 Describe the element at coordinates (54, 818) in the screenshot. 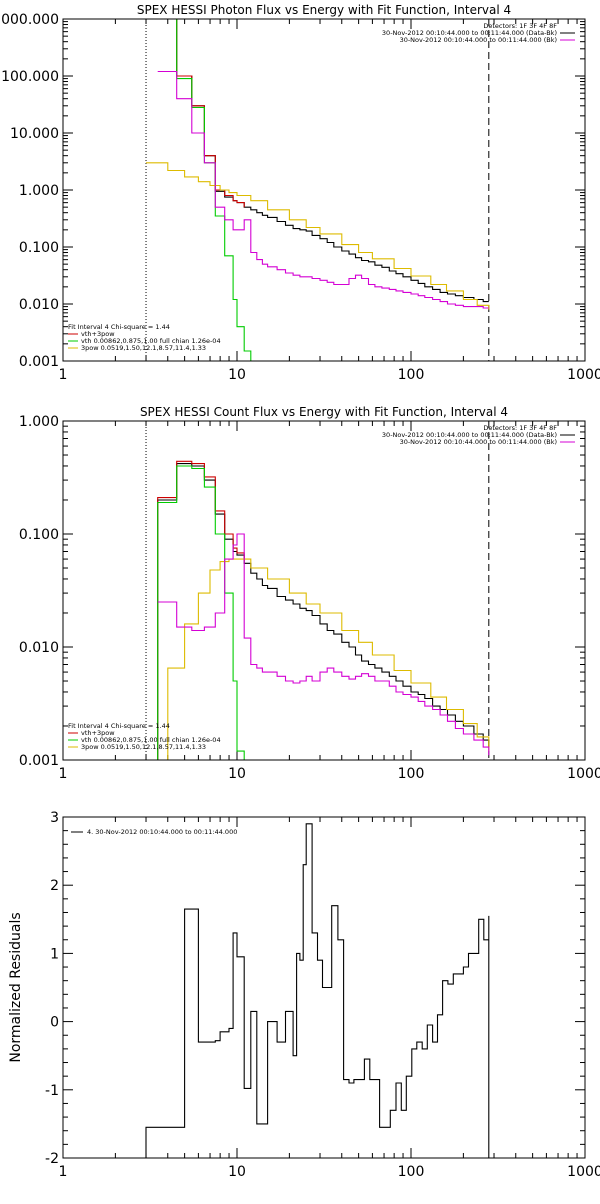

I see `y-tick-label: 3` at that location.